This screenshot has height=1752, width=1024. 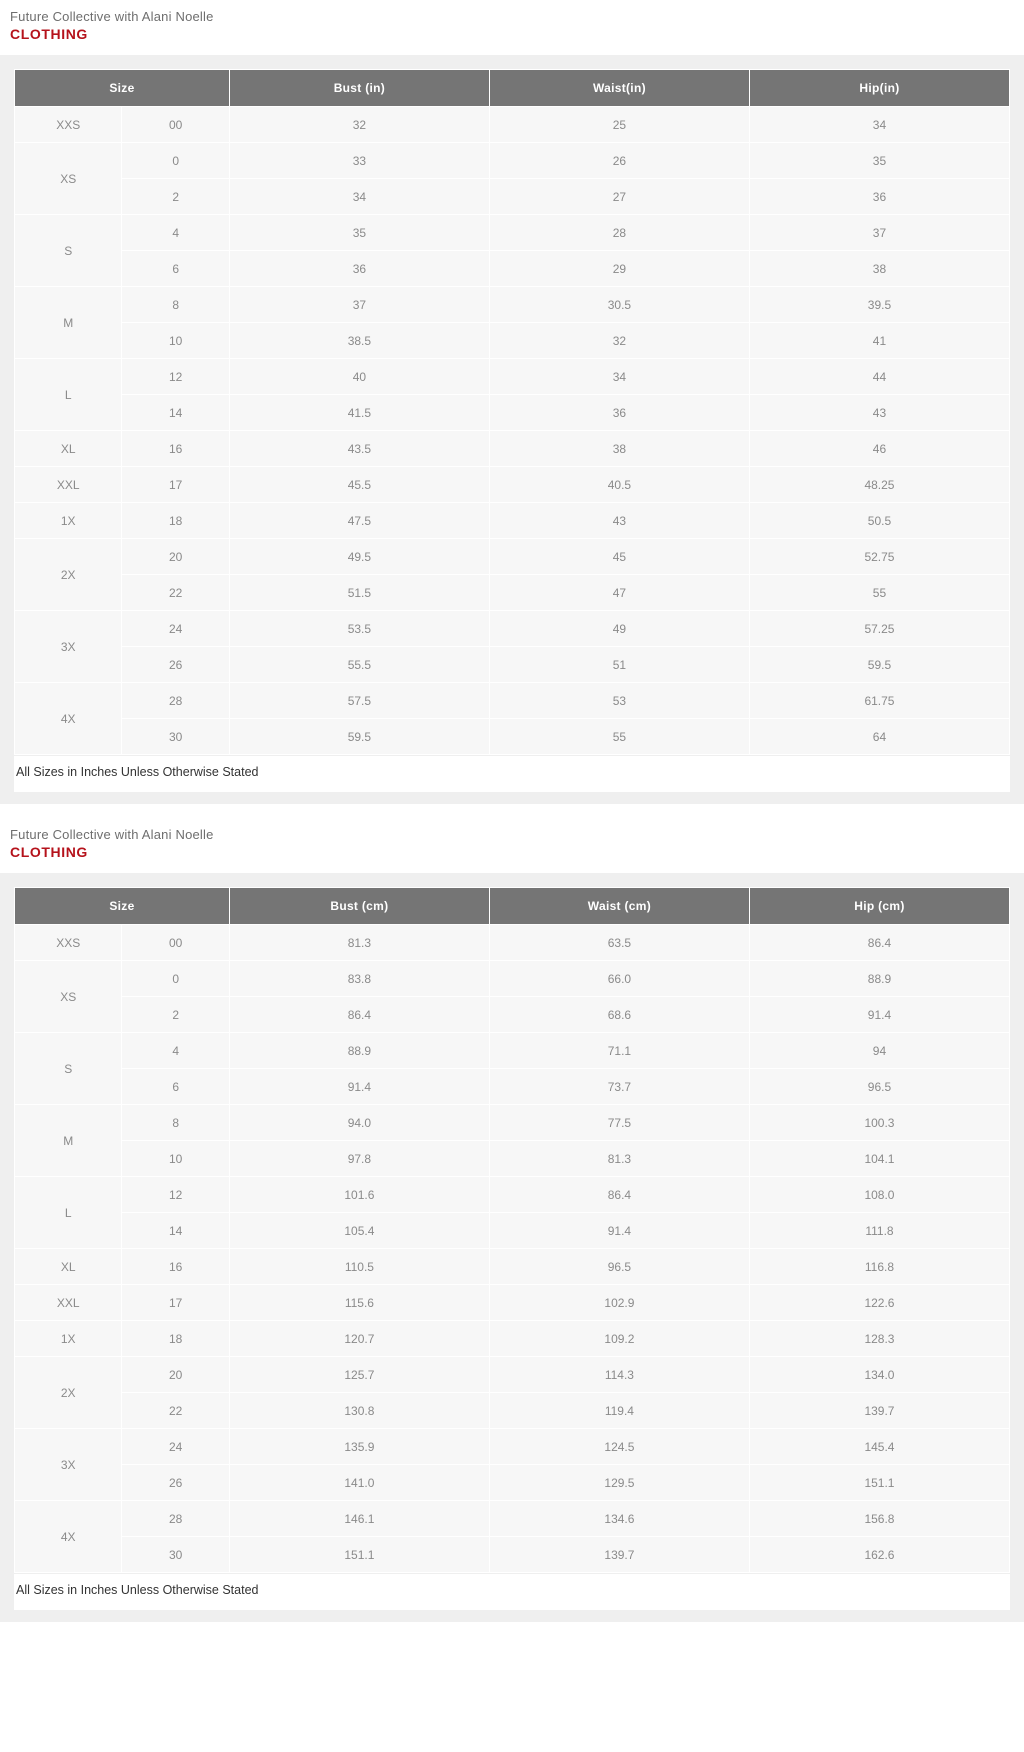 I want to click on cell-size-label: XS, so click(x=68, y=178).